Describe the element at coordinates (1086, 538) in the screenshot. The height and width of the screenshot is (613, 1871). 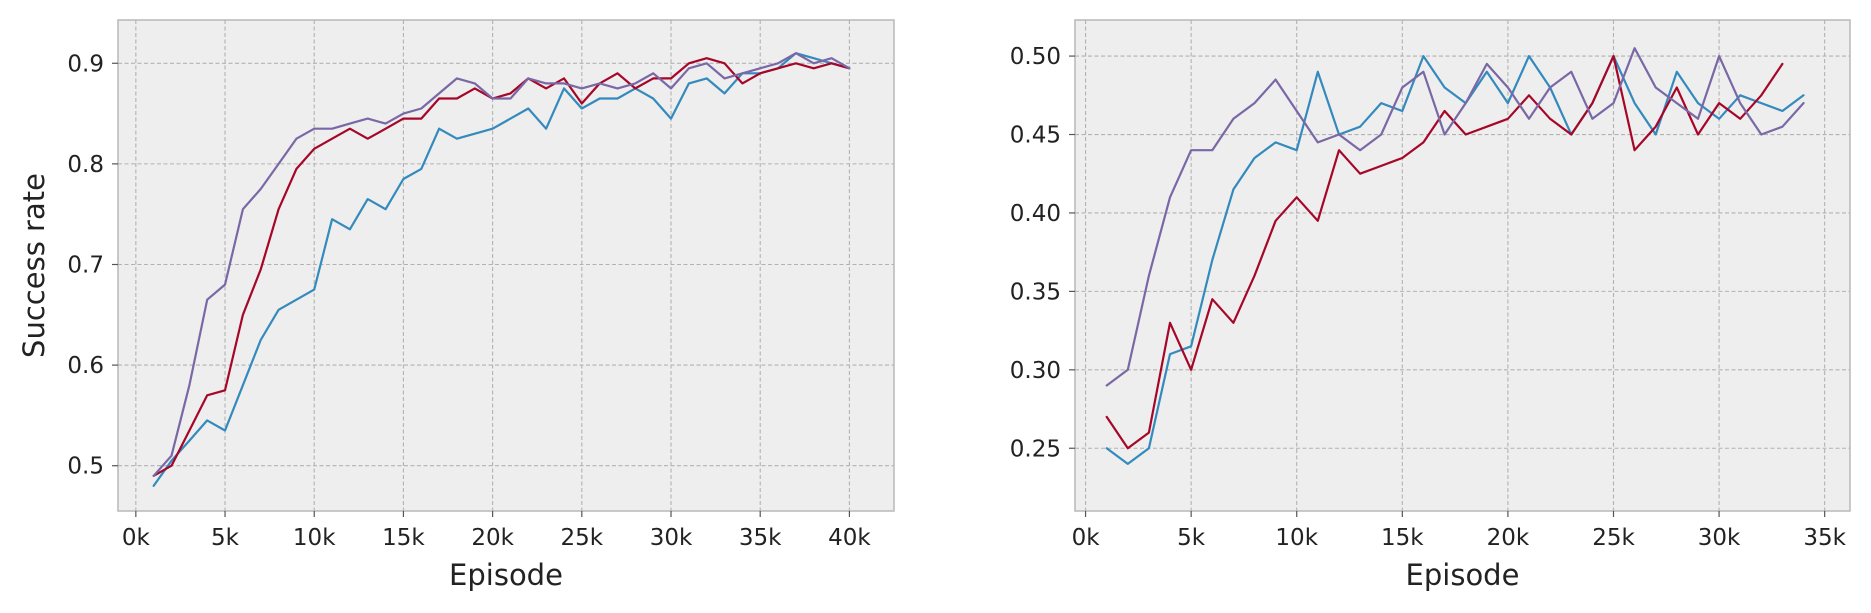
I see `chart-1-x-tick-label: 0k` at that location.